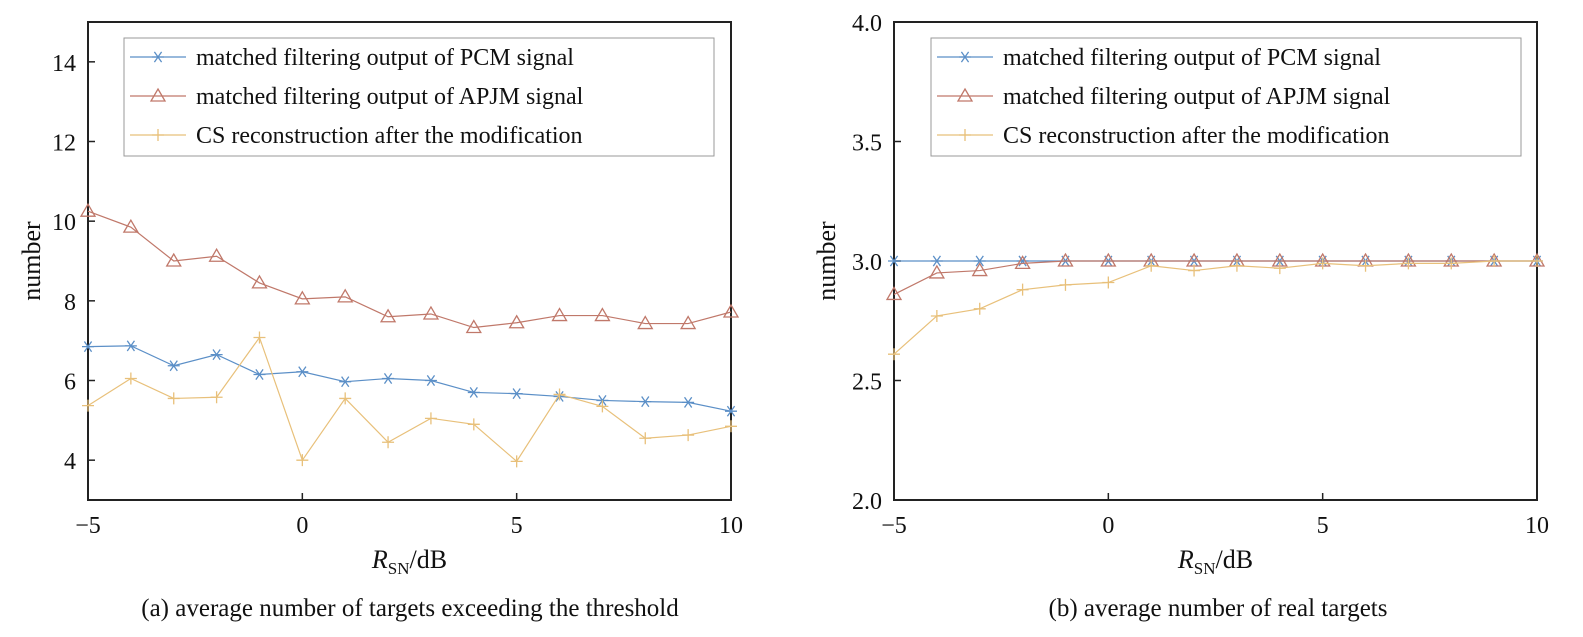 Image resolution: width=1583 pixels, height=637 pixels. I want to click on series-asterisk, so click(409, 378).